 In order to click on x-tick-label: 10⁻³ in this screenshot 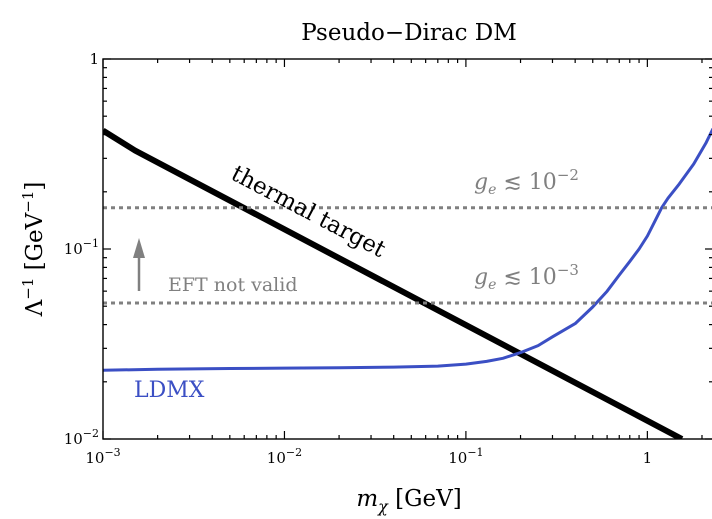, I will do `click(102, 456)`.